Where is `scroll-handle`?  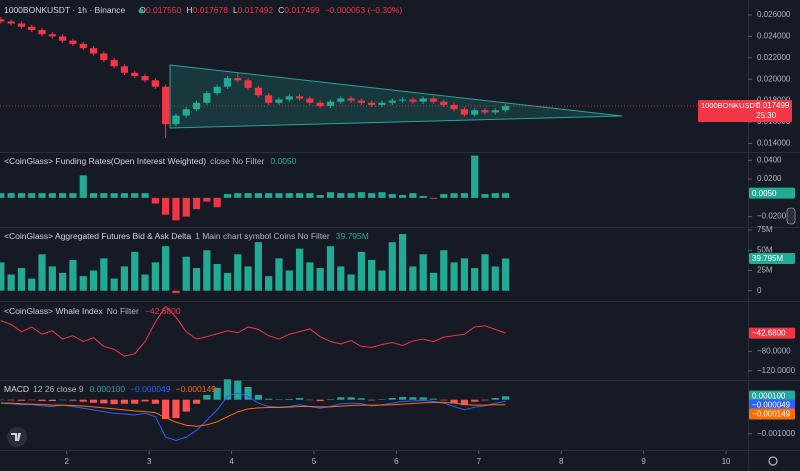
scroll-handle is located at coordinates (791, 216).